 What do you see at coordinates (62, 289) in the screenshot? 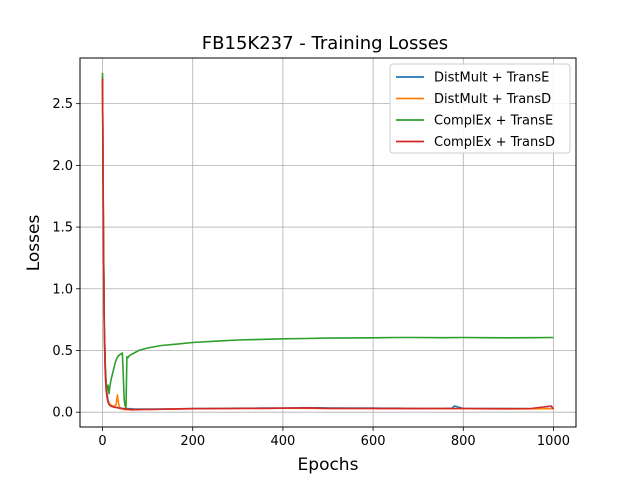
I see `y-tick-label: 1.0` at bounding box center [62, 289].